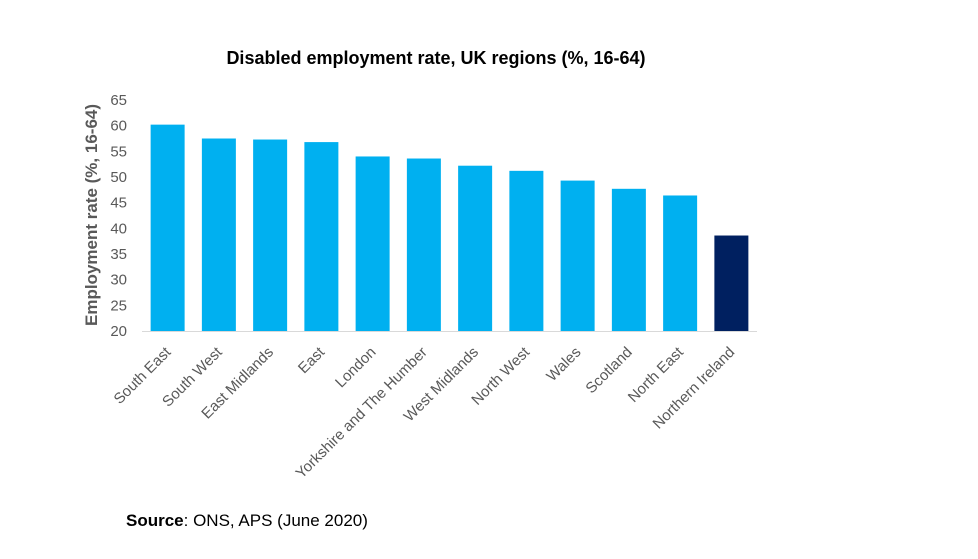 This screenshot has width=978, height=559. Describe the element at coordinates (91, 215) in the screenshot. I see `y-axis-label: Employment rate (%, 16-64)` at that location.